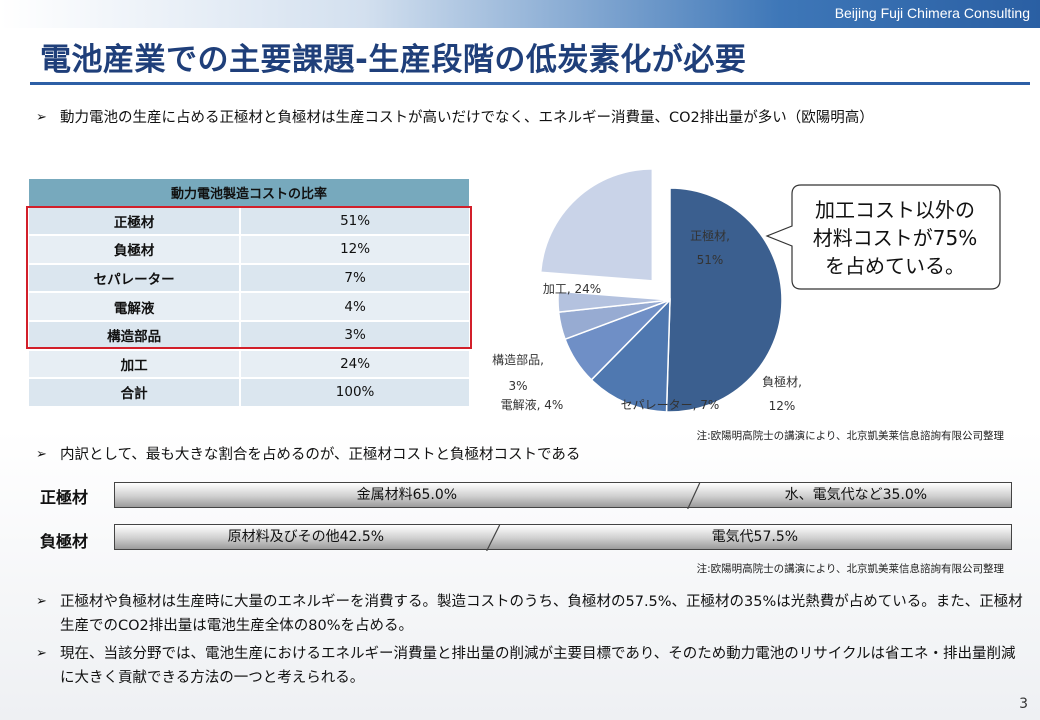 Image resolution: width=1040 pixels, height=720 pixels. What do you see at coordinates (355, 249) in the screenshot?
I see `table-cell-value: 12%` at bounding box center [355, 249].